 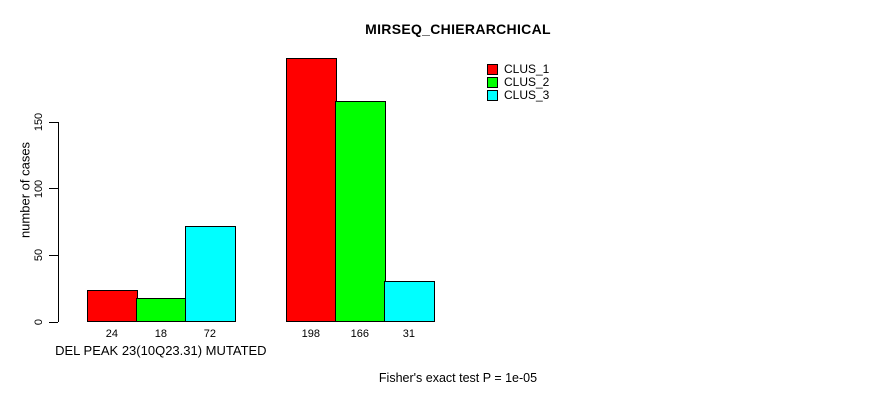 What do you see at coordinates (360, 211) in the screenshot?
I see `bar-clus_2-group2` at bounding box center [360, 211].